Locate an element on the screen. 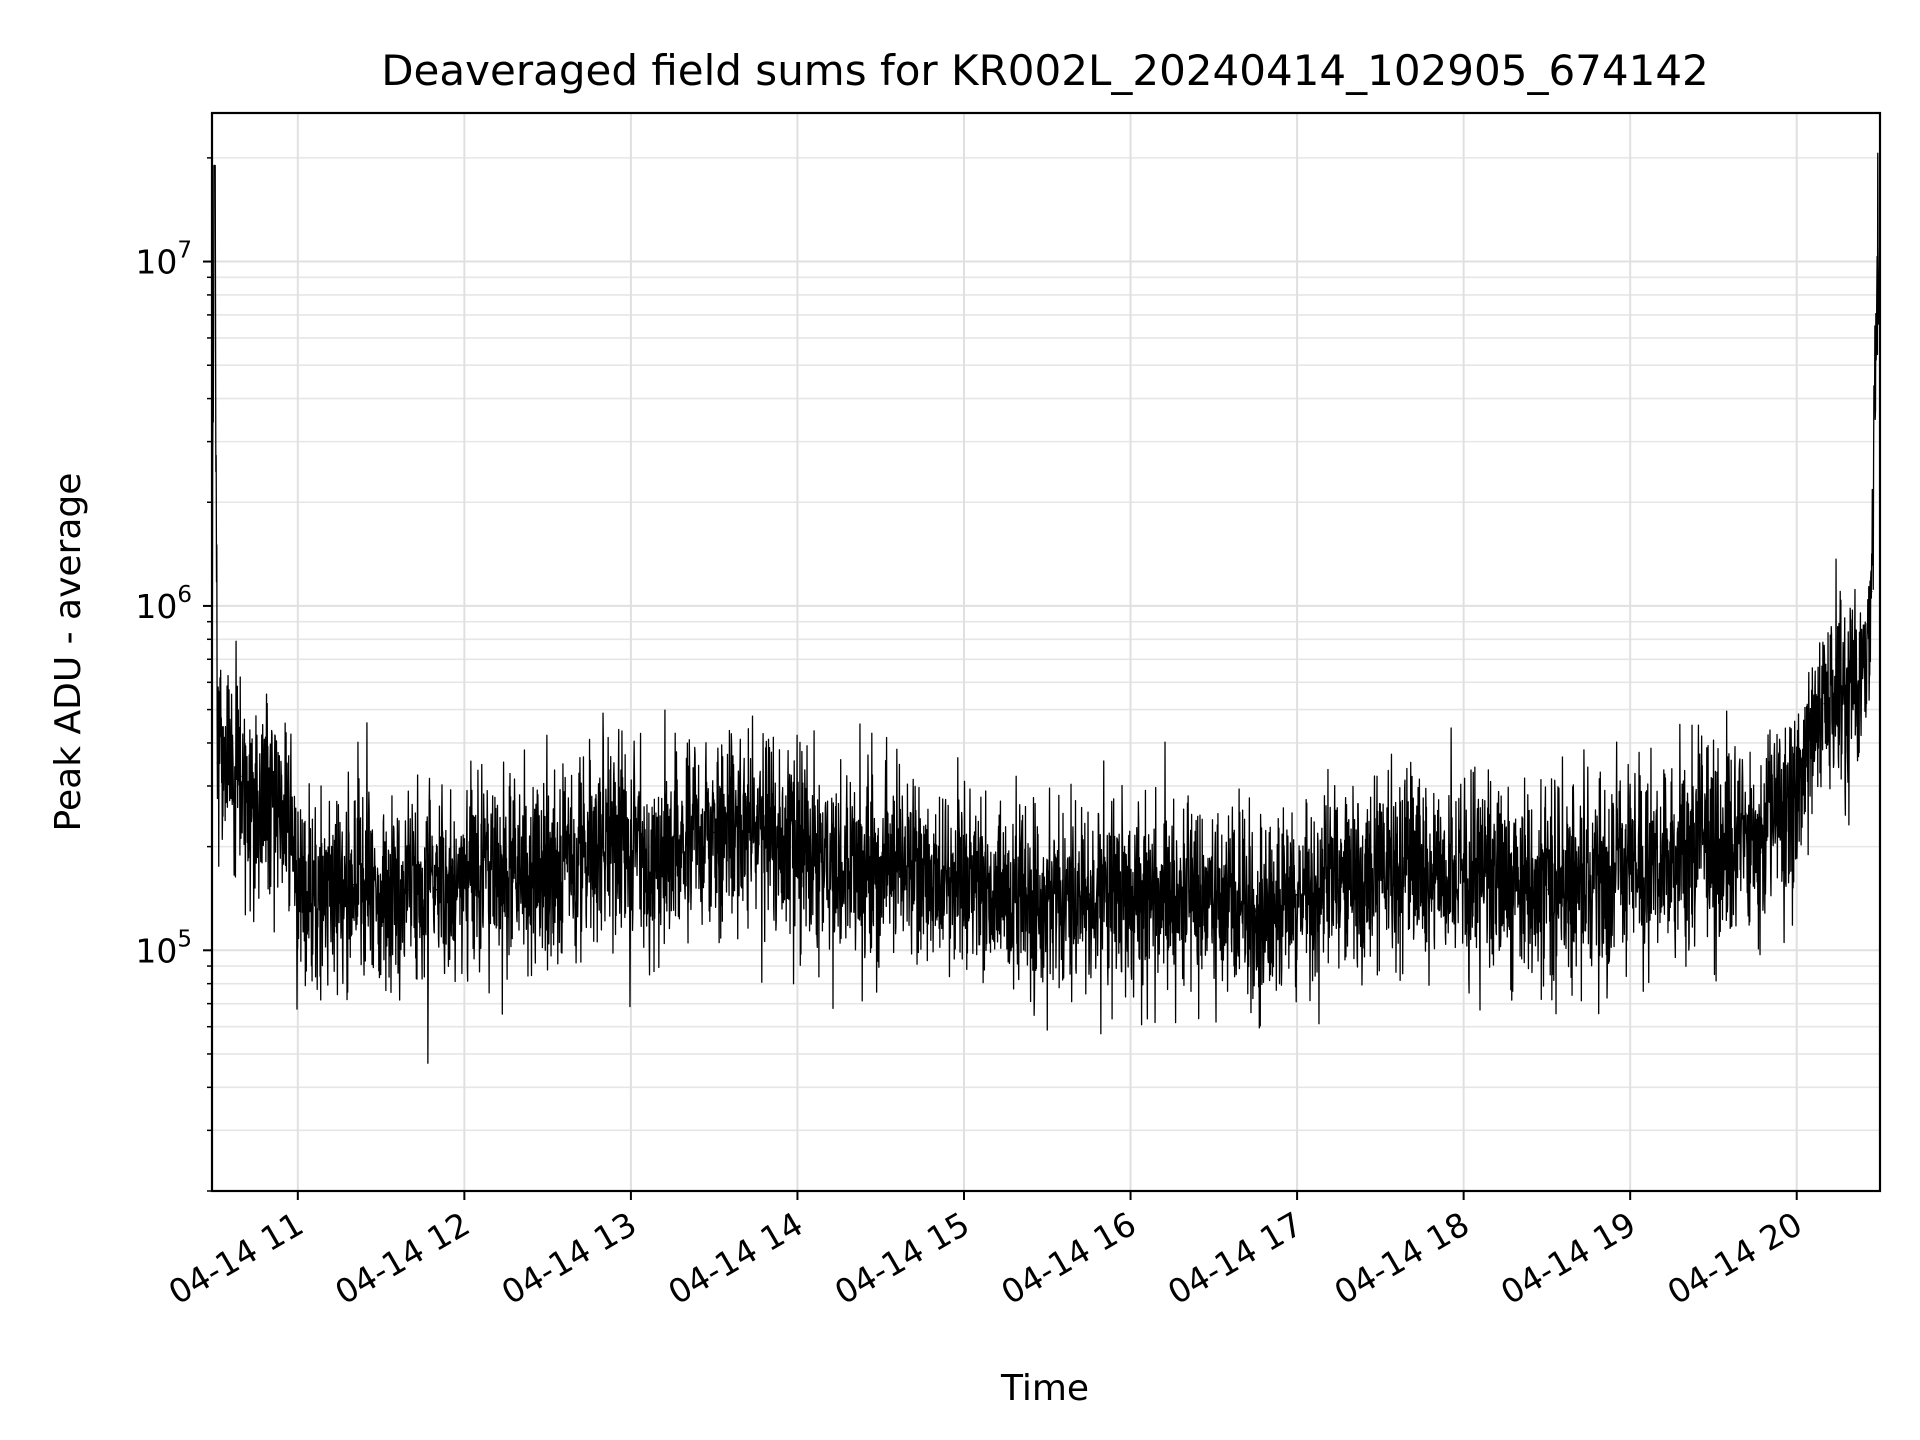 The image size is (1920, 1440). y-axis-label: Peak ADU - average is located at coordinates (68, 652).